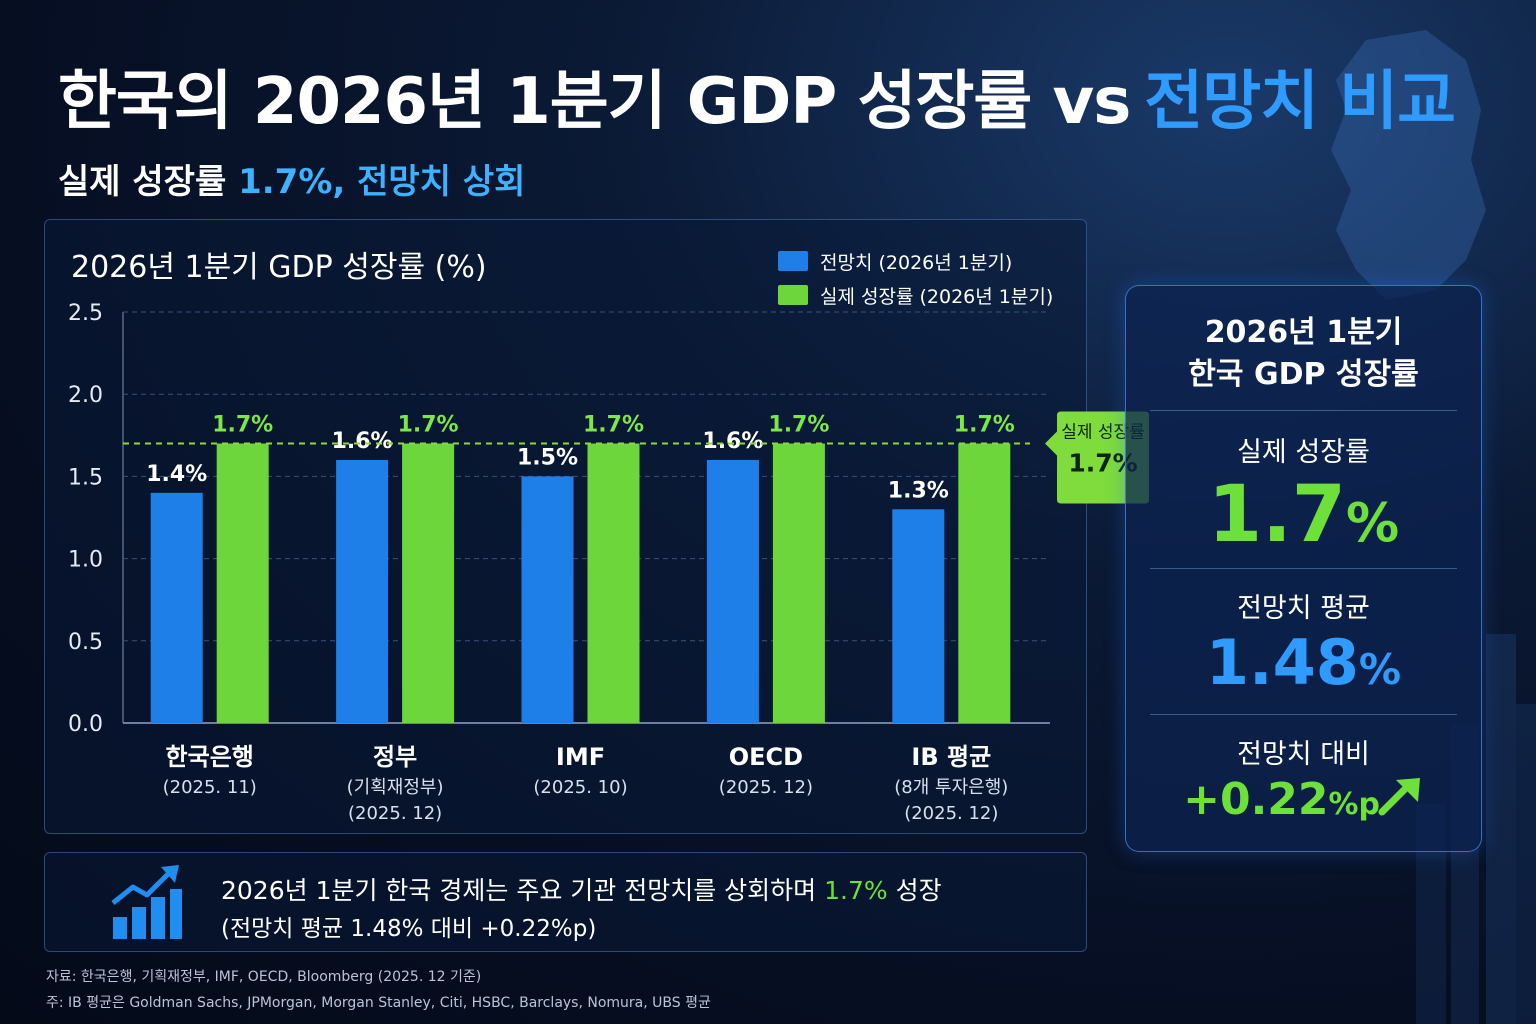  What do you see at coordinates (1282, 662) in the screenshot?
I see `kpi-forecast-number: 1.48` at bounding box center [1282, 662].